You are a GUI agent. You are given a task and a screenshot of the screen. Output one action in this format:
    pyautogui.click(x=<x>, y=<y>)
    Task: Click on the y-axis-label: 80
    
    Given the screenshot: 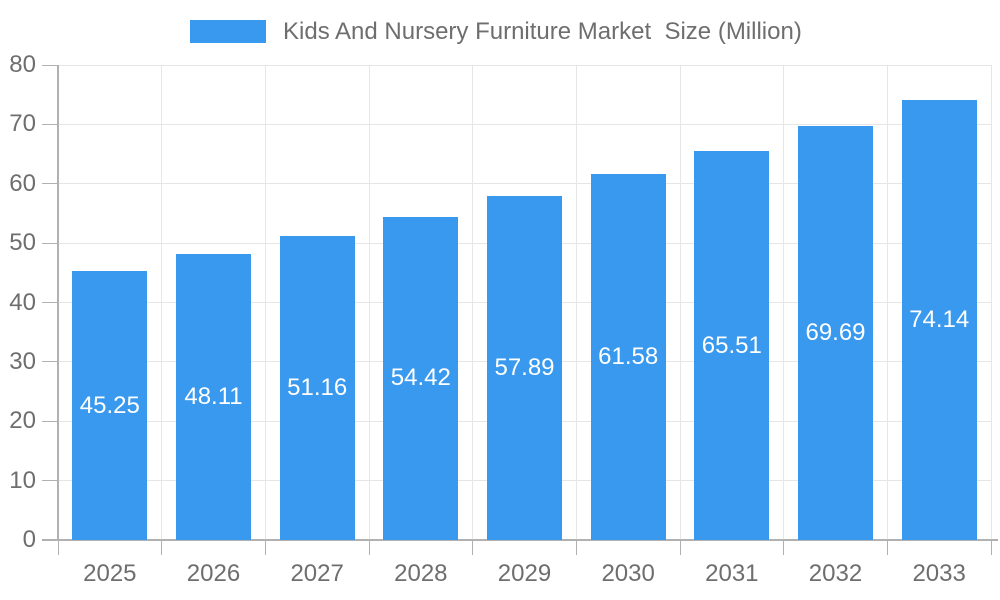 What is the action you would take?
    pyautogui.click(x=22, y=64)
    